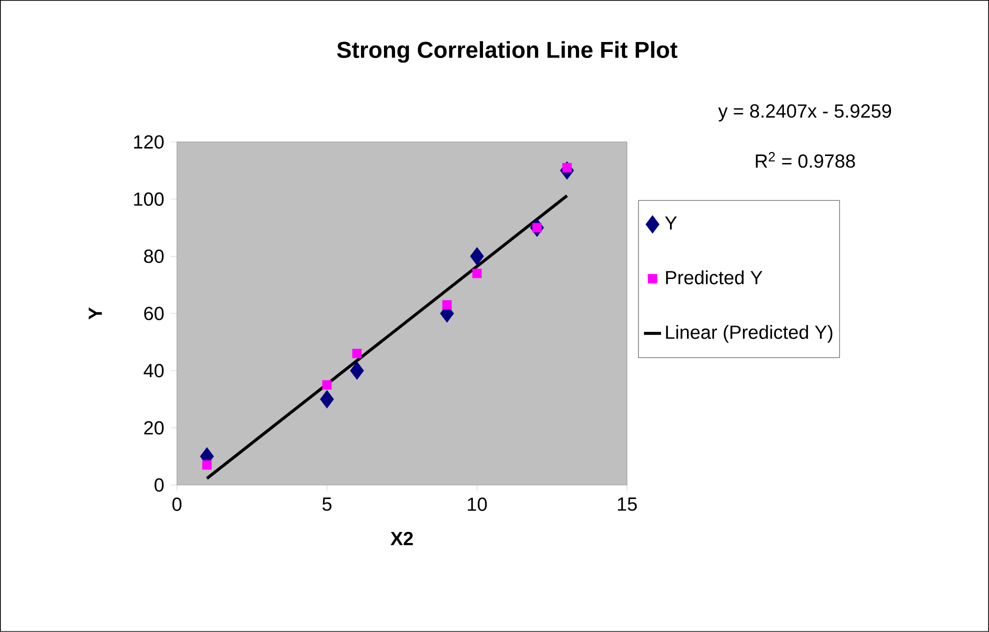 Image resolution: width=989 pixels, height=632 pixels. Describe the element at coordinates (154, 428) in the screenshot. I see `y-tick-label: 20` at that location.